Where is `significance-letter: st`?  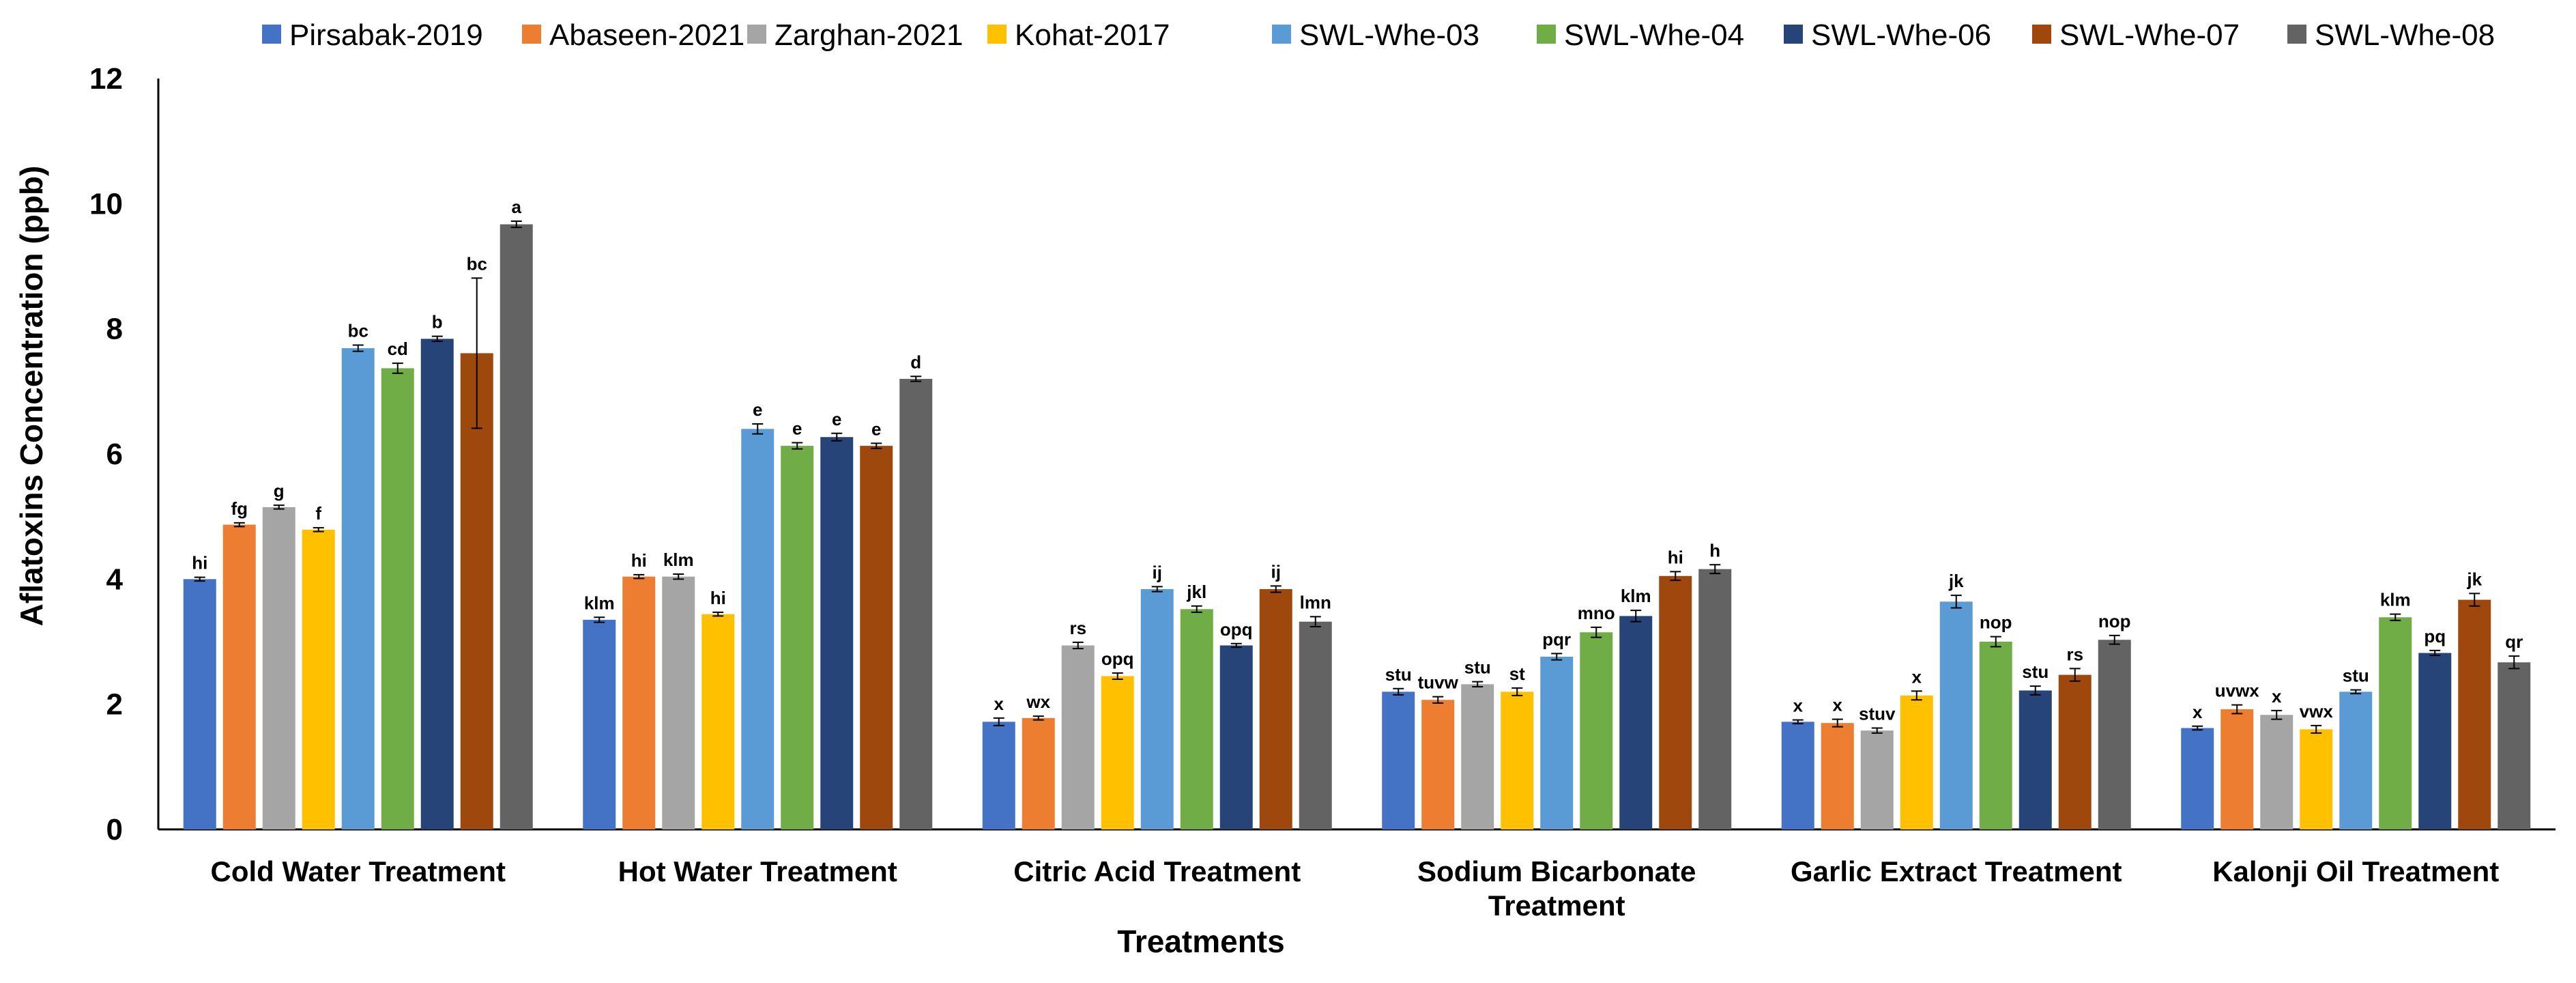 significance-letter: st is located at coordinates (1517, 674).